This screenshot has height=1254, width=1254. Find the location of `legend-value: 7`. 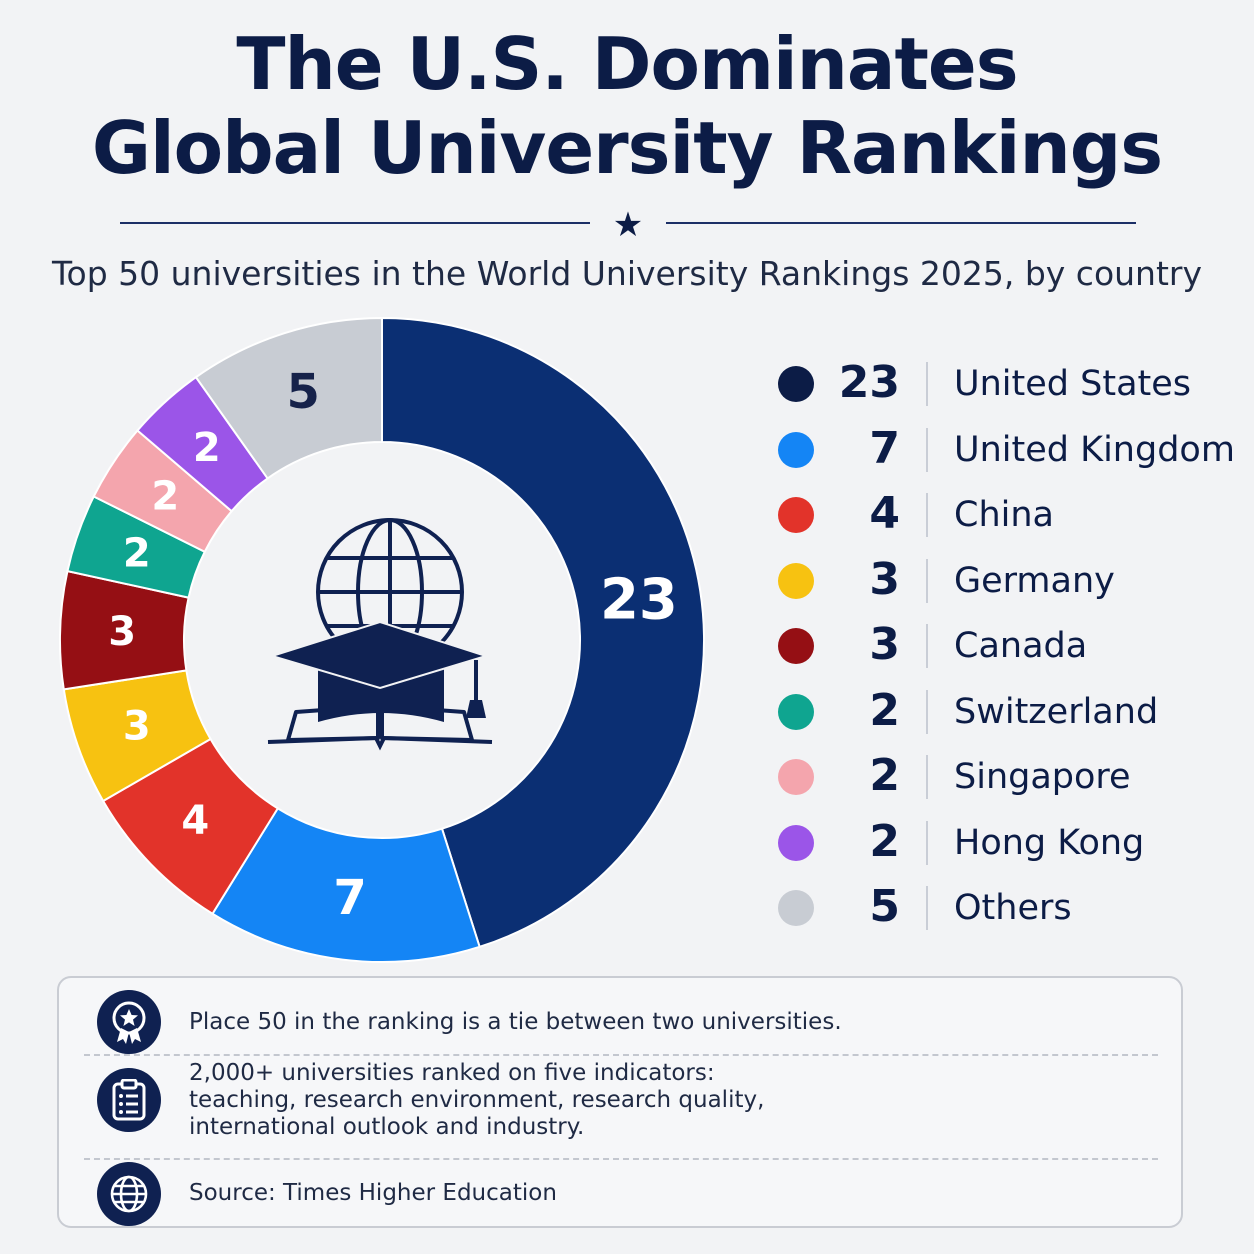

legend-value: 7 is located at coordinates (884, 448).